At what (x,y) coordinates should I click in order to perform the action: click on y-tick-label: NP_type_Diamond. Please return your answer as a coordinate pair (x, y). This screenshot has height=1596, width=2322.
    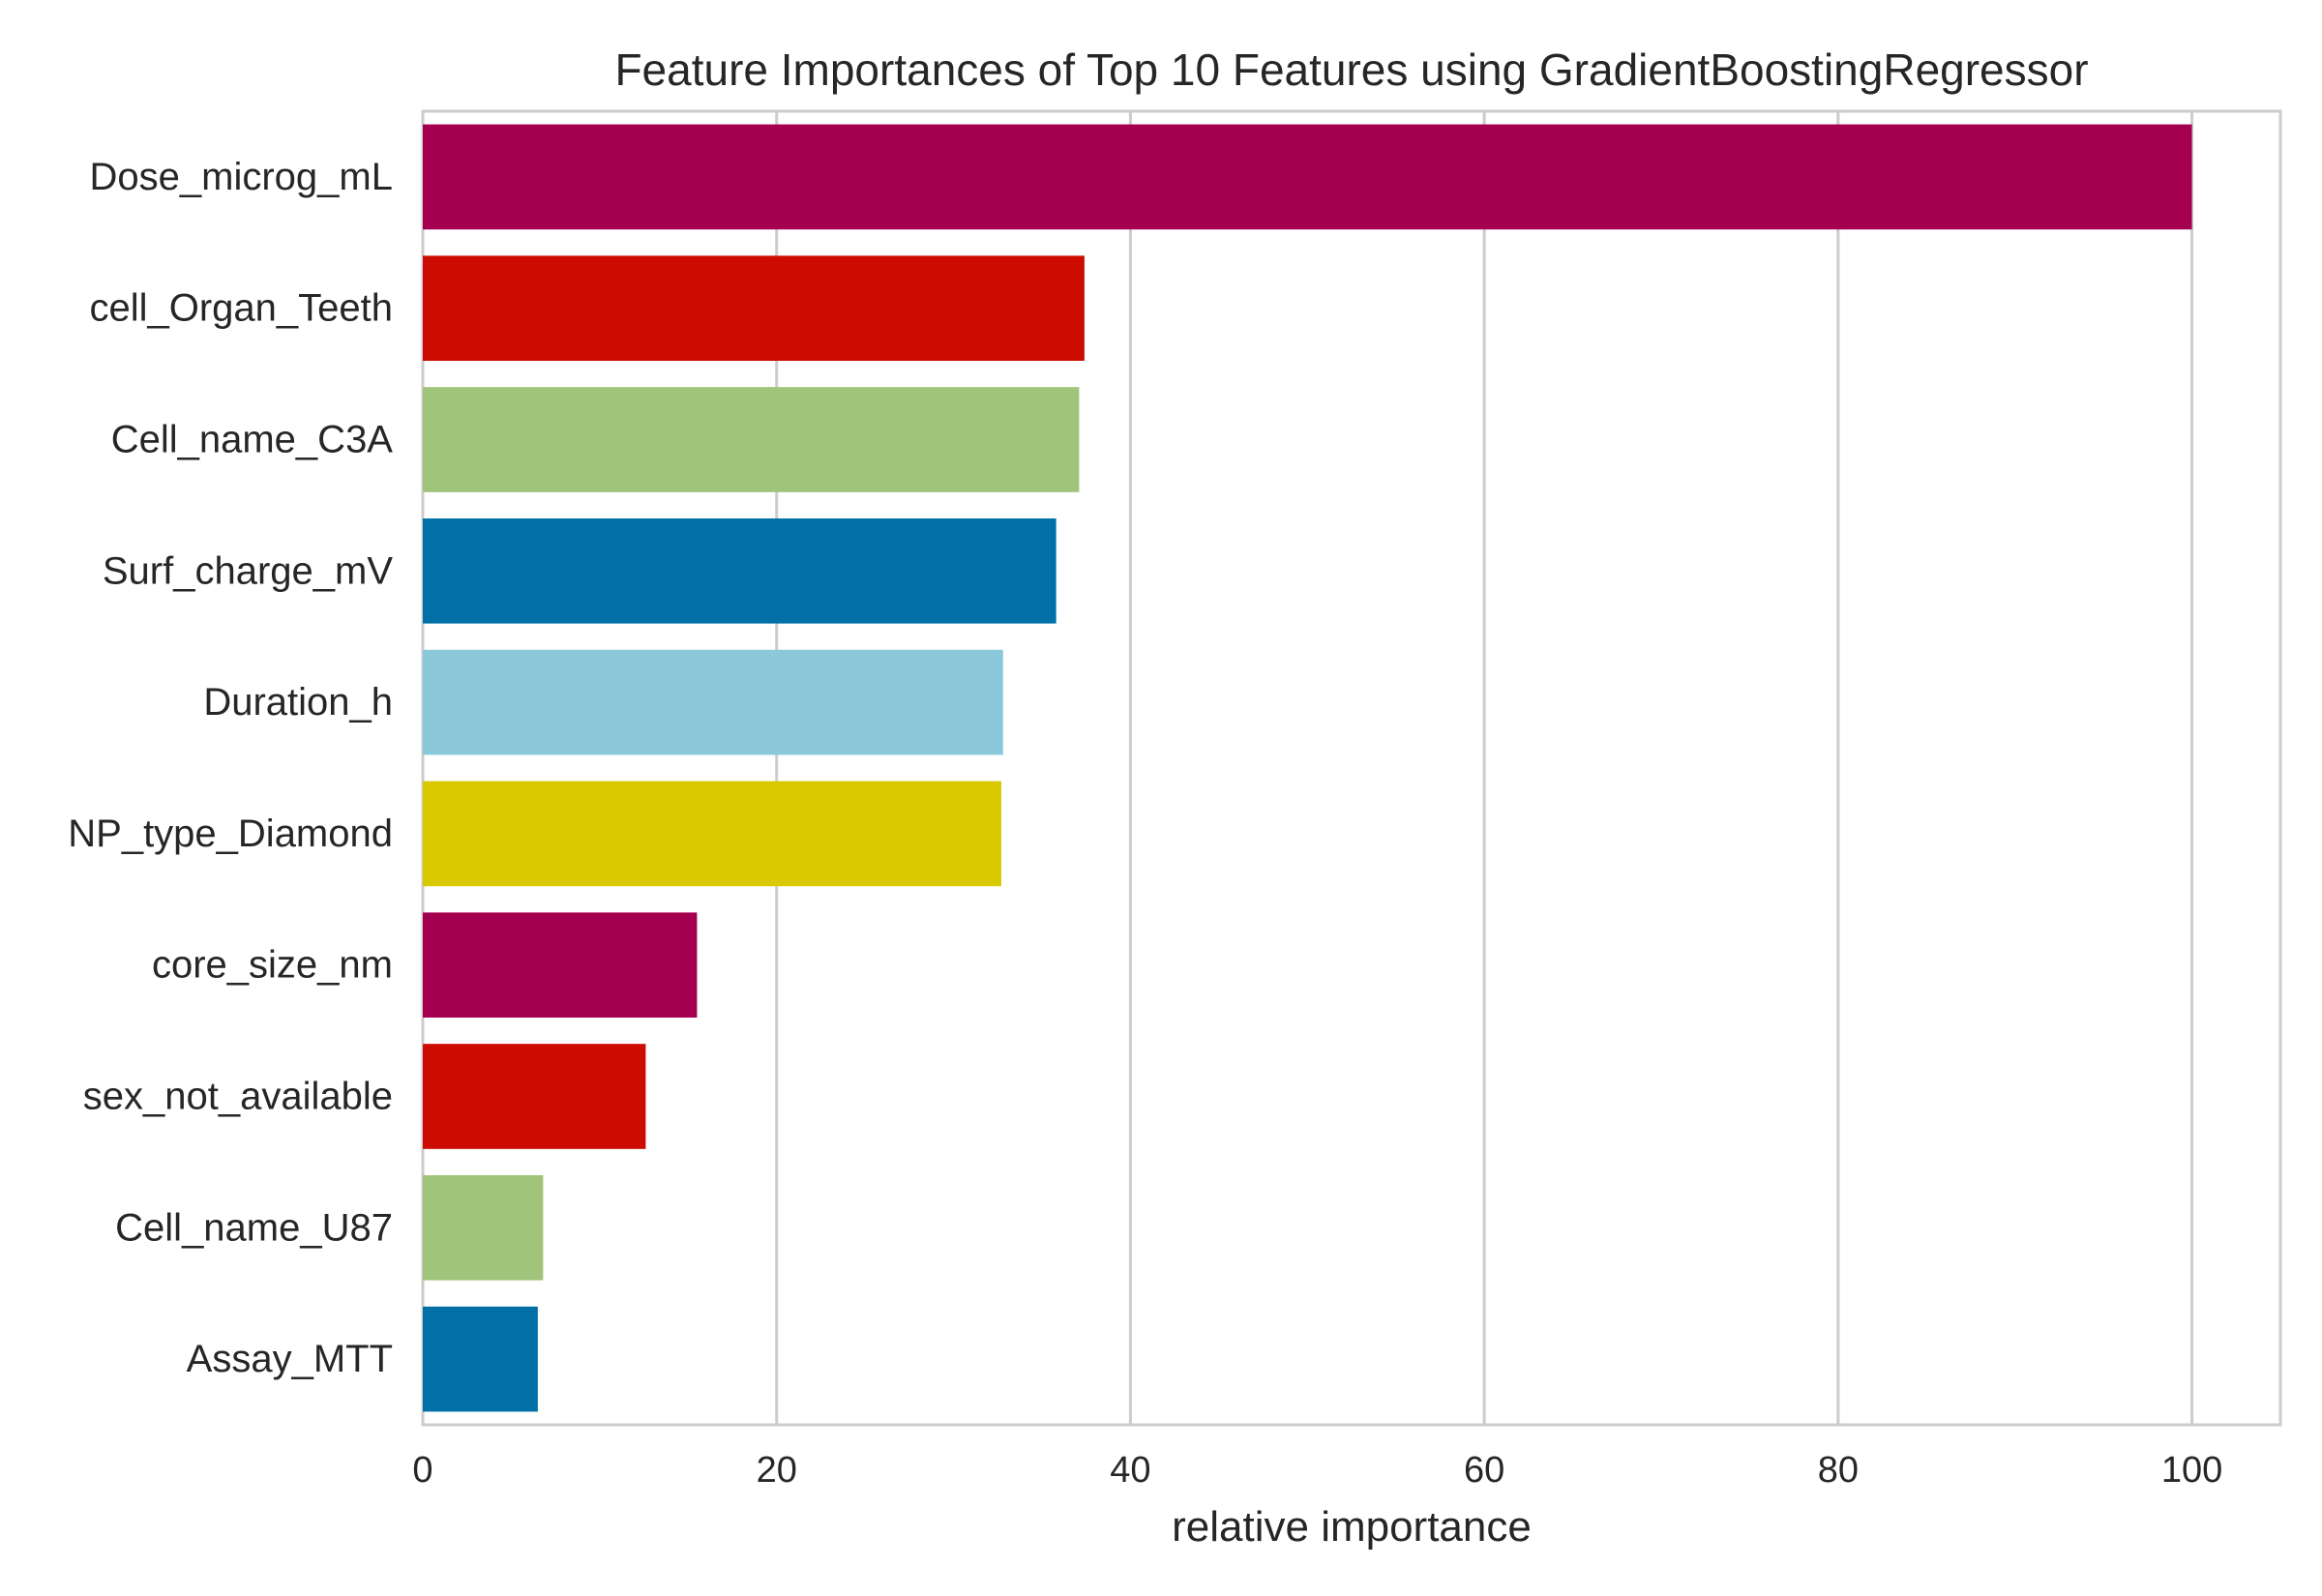
    Looking at the image, I should click on (230, 834).